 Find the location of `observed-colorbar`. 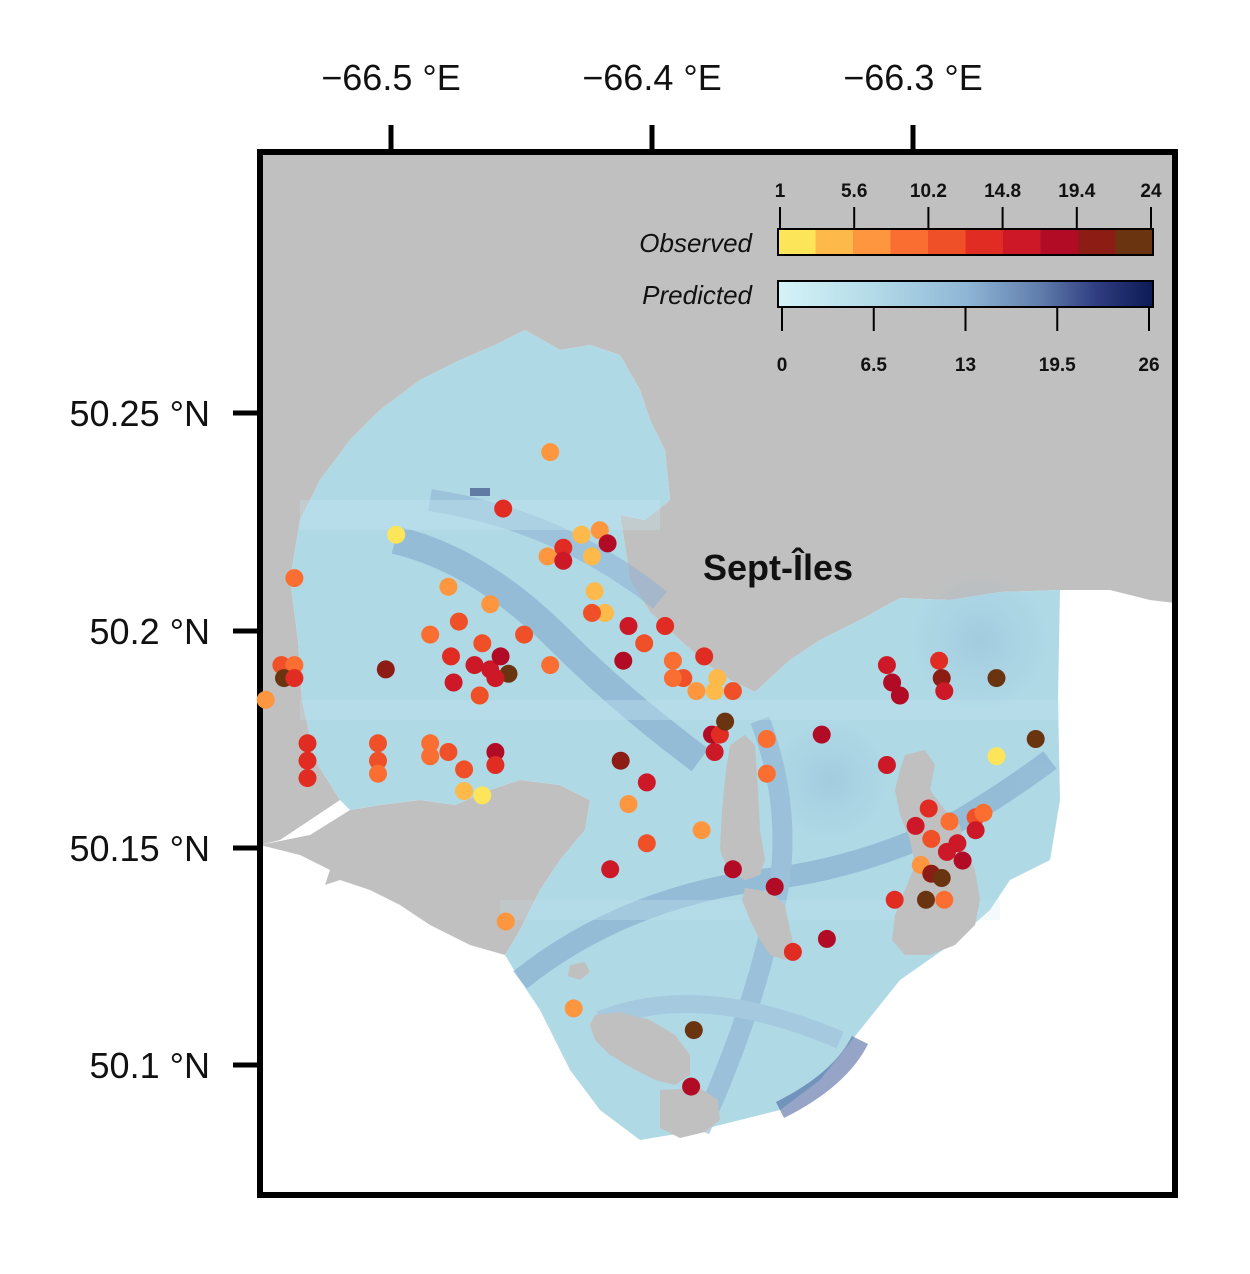

observed-colorbar is located at coordinates (965, 242).